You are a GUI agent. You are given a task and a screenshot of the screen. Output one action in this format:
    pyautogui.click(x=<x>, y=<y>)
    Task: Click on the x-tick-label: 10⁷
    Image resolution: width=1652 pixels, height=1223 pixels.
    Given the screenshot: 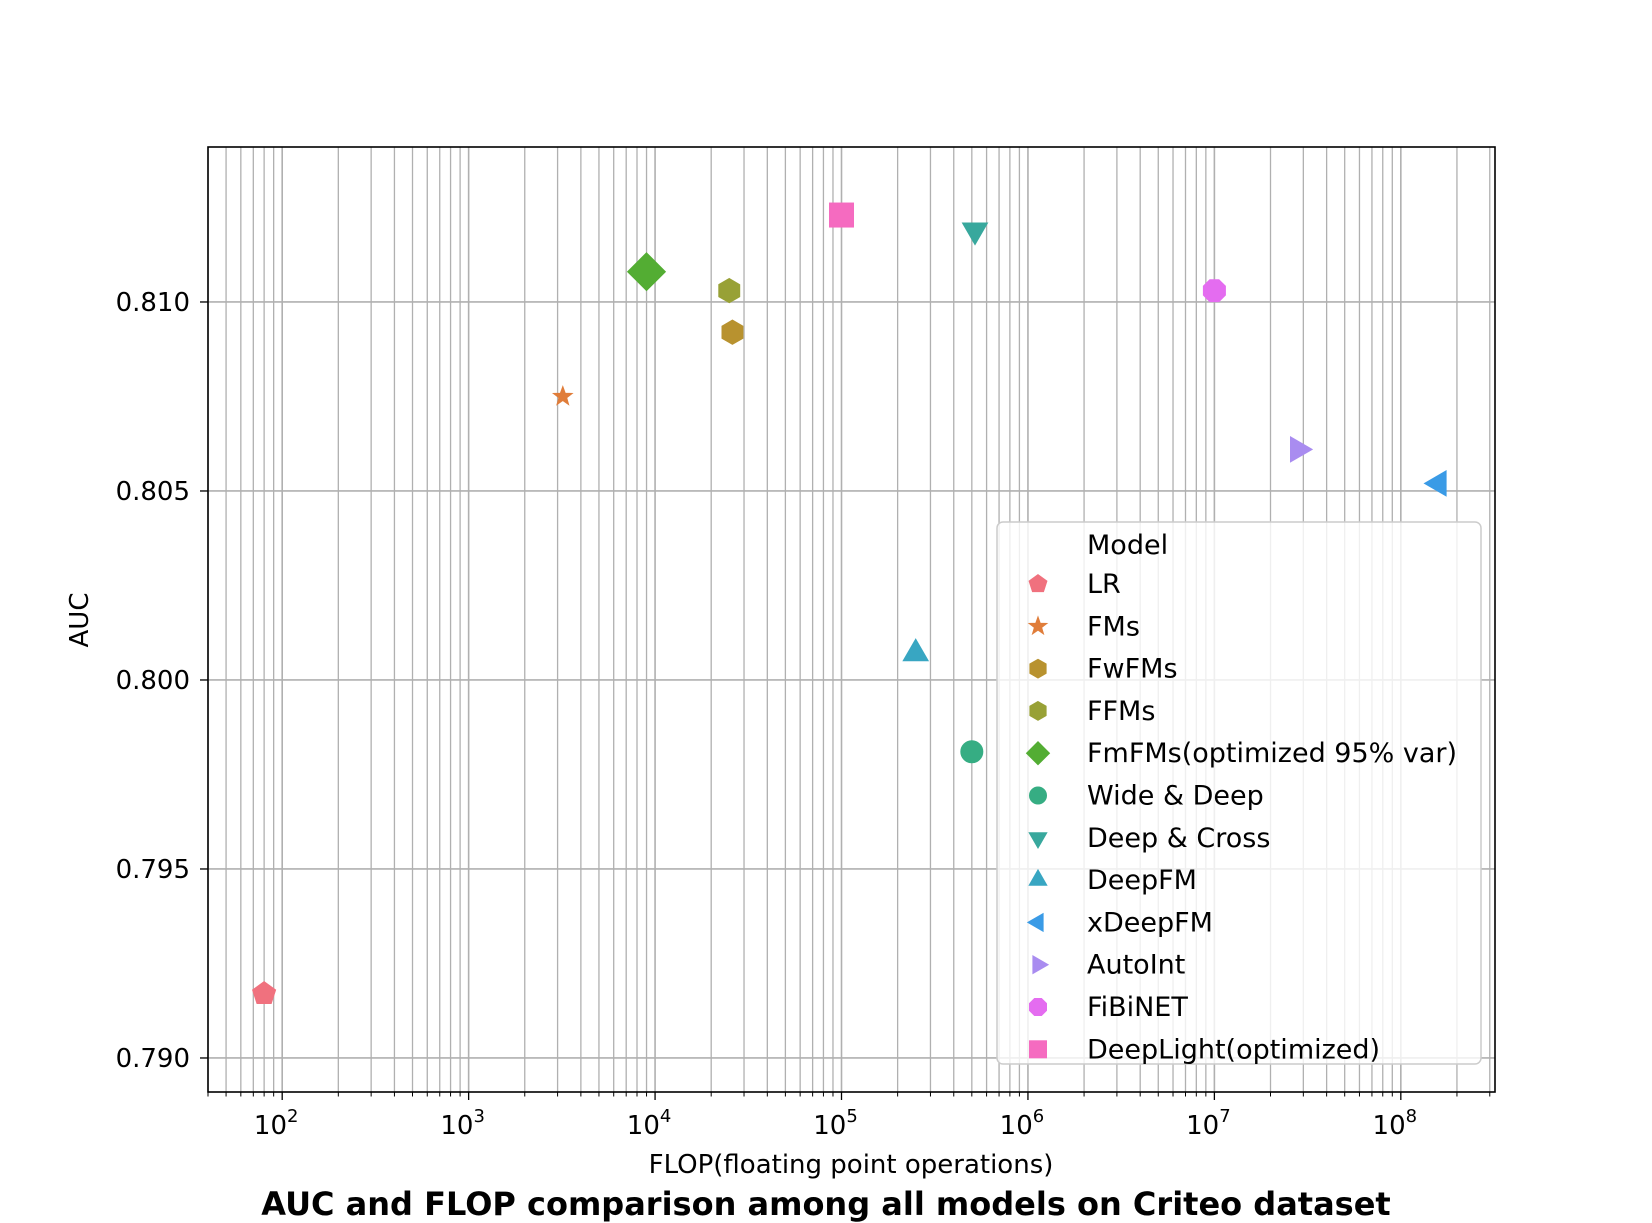 What is the action you would take?
    pyautogui.click(x=1208, y=1123)
    